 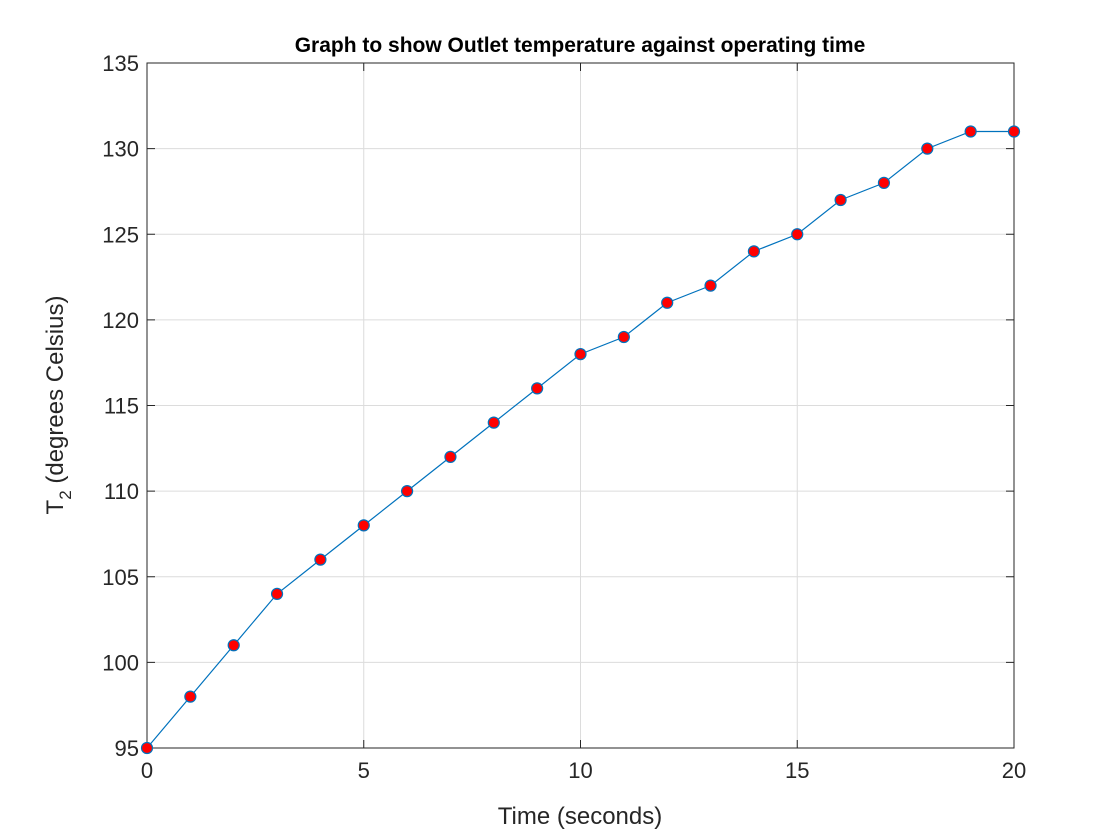 I want to click on x-tick-label: 15, so click(x=797, y=770).